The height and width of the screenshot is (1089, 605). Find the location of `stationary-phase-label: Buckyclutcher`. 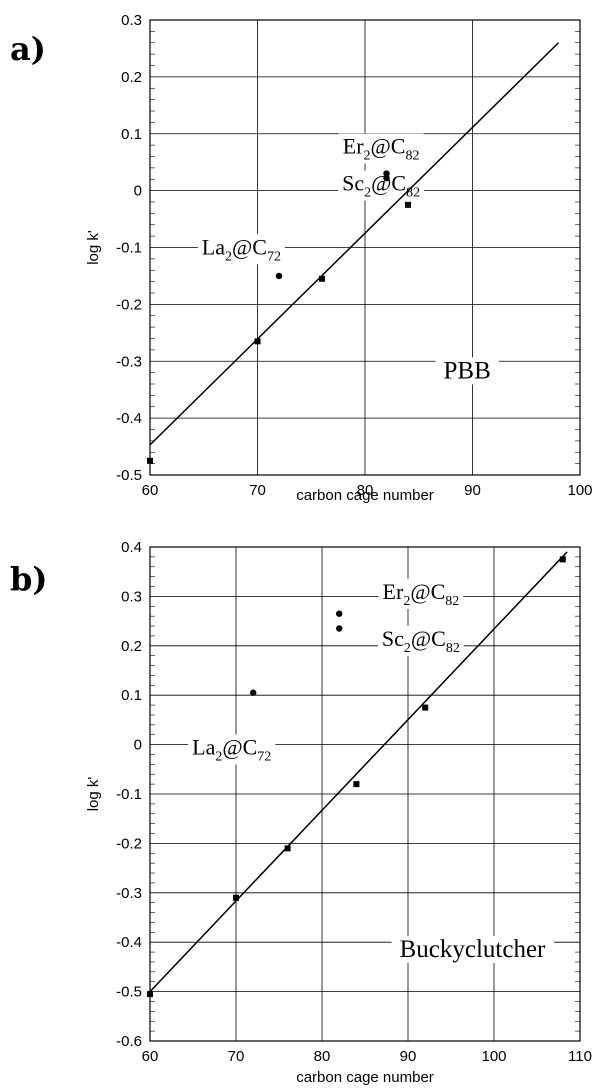

stationary-phase-label: Buckyclutcher is located at coordinates (473, 949).